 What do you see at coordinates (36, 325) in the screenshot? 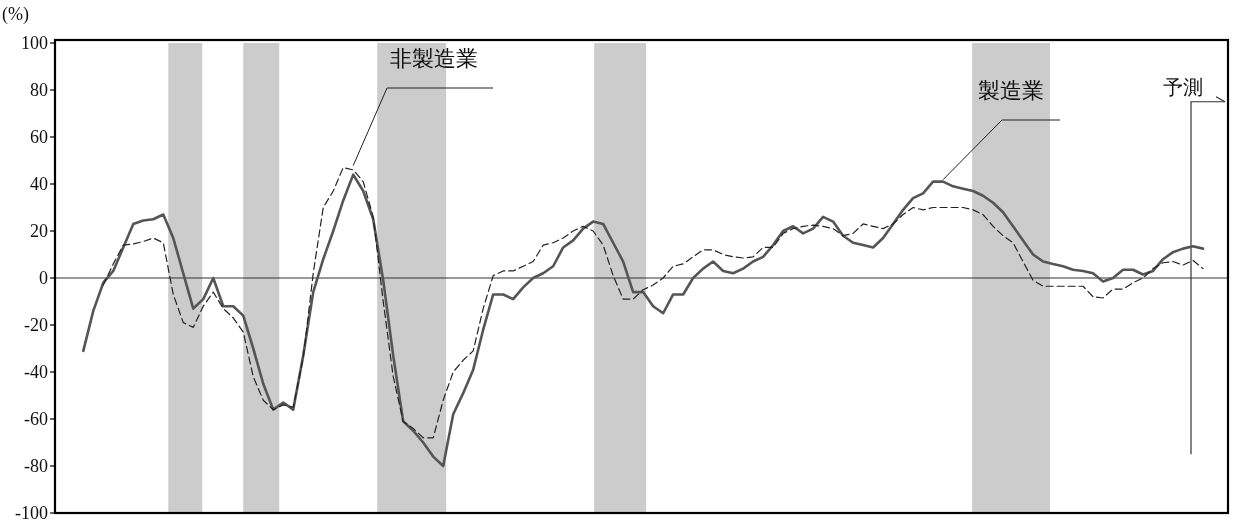
I see `y-tick-label: -20` at bounding box center [36, 325].